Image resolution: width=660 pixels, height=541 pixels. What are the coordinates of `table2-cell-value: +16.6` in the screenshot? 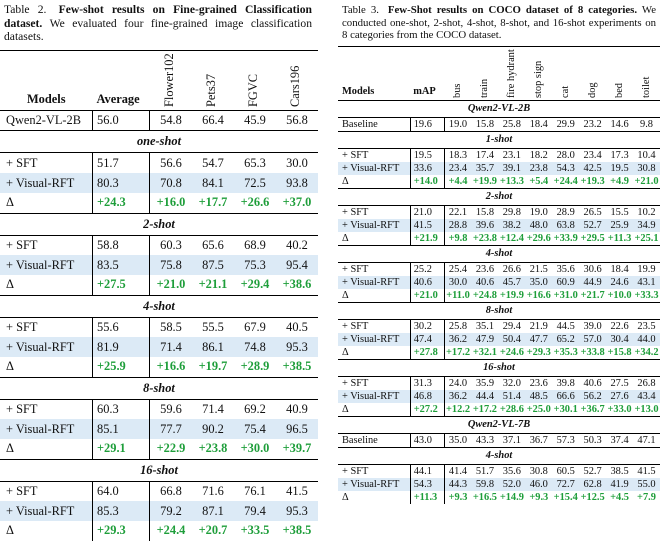 It's located at (171, 366).